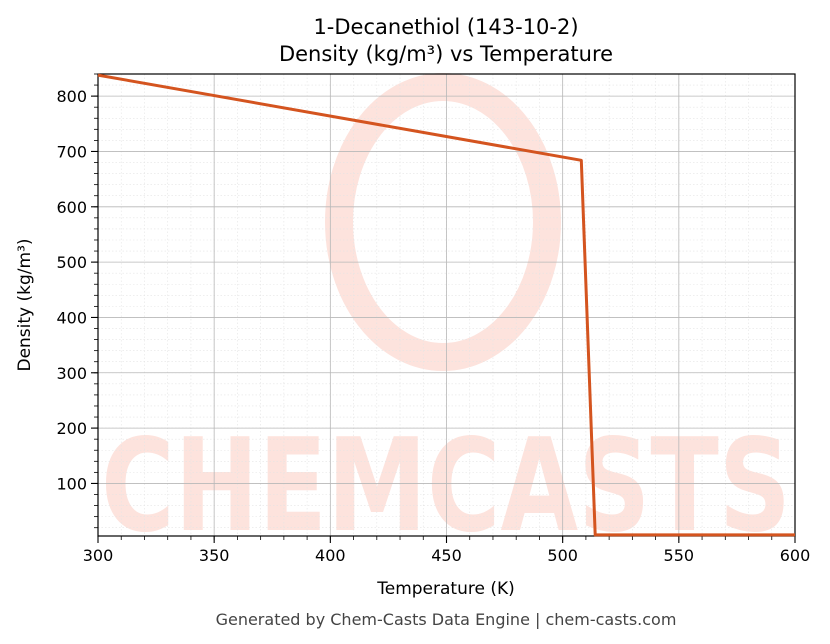 The width and height of the screenshot is (830, 644). What do you see at coordinates (795, 555) in the screenshot?
I see `x-tick-label: 600` at bounding box center [795, 555].